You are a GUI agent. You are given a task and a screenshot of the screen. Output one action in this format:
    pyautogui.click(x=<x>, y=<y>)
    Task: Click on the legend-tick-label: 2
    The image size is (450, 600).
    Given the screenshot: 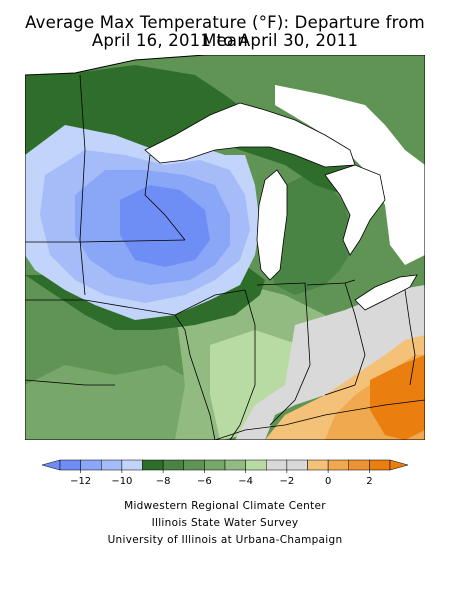 What is the action you would take?
    pyautogui.click(x=369, y=481)
    